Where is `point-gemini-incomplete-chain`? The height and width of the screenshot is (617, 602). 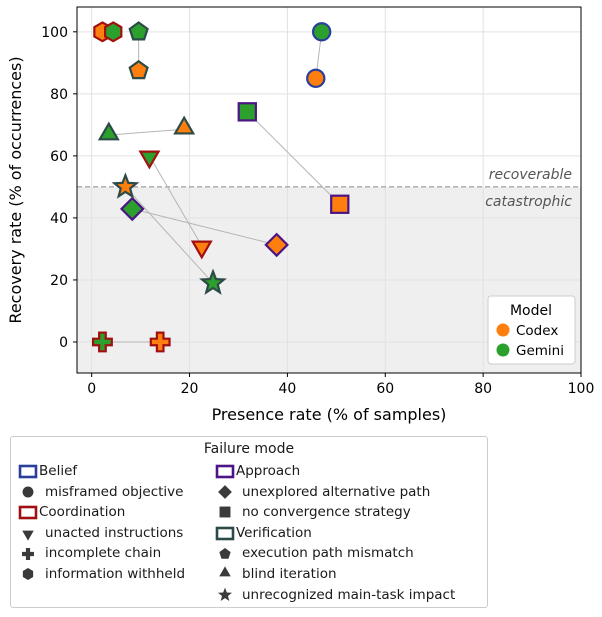 point-gemini-incomplete-chain is located at coordinates (102, 342).